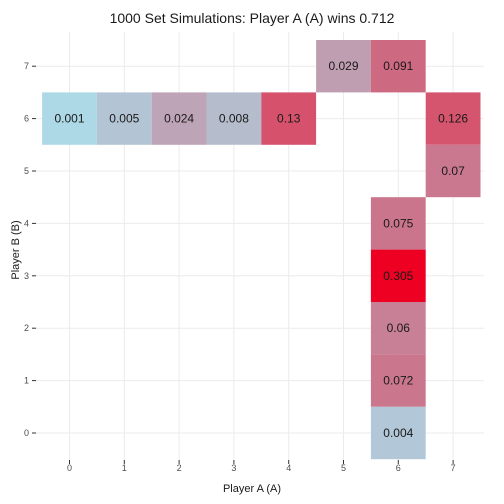 The image size is (504, 504). What do you see at coordinates (26, 66) in the screenshot?
I see `y-tick-label: 7` at bounding box center [26, 66].